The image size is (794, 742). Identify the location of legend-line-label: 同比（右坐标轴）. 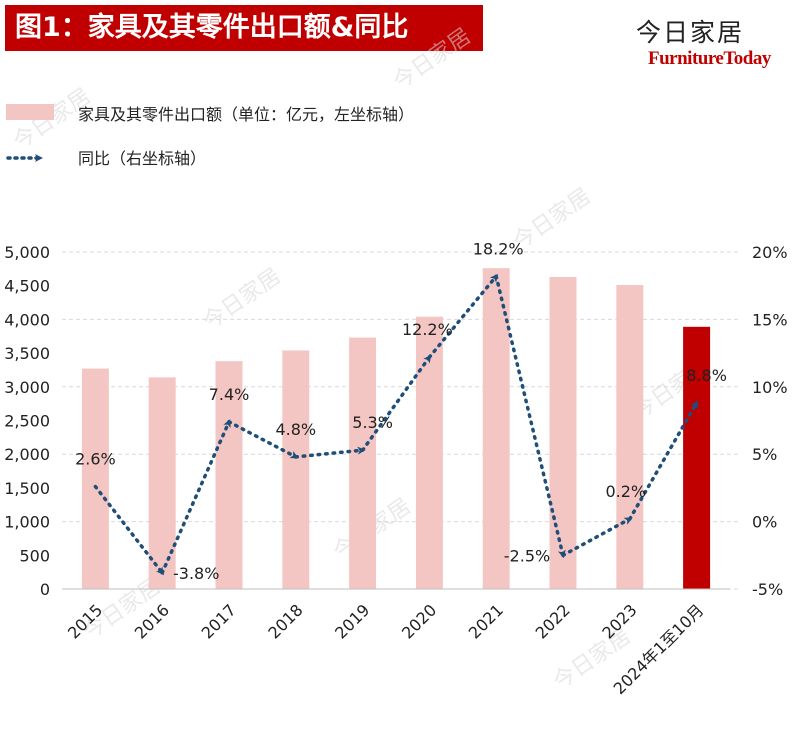
(142, 158).